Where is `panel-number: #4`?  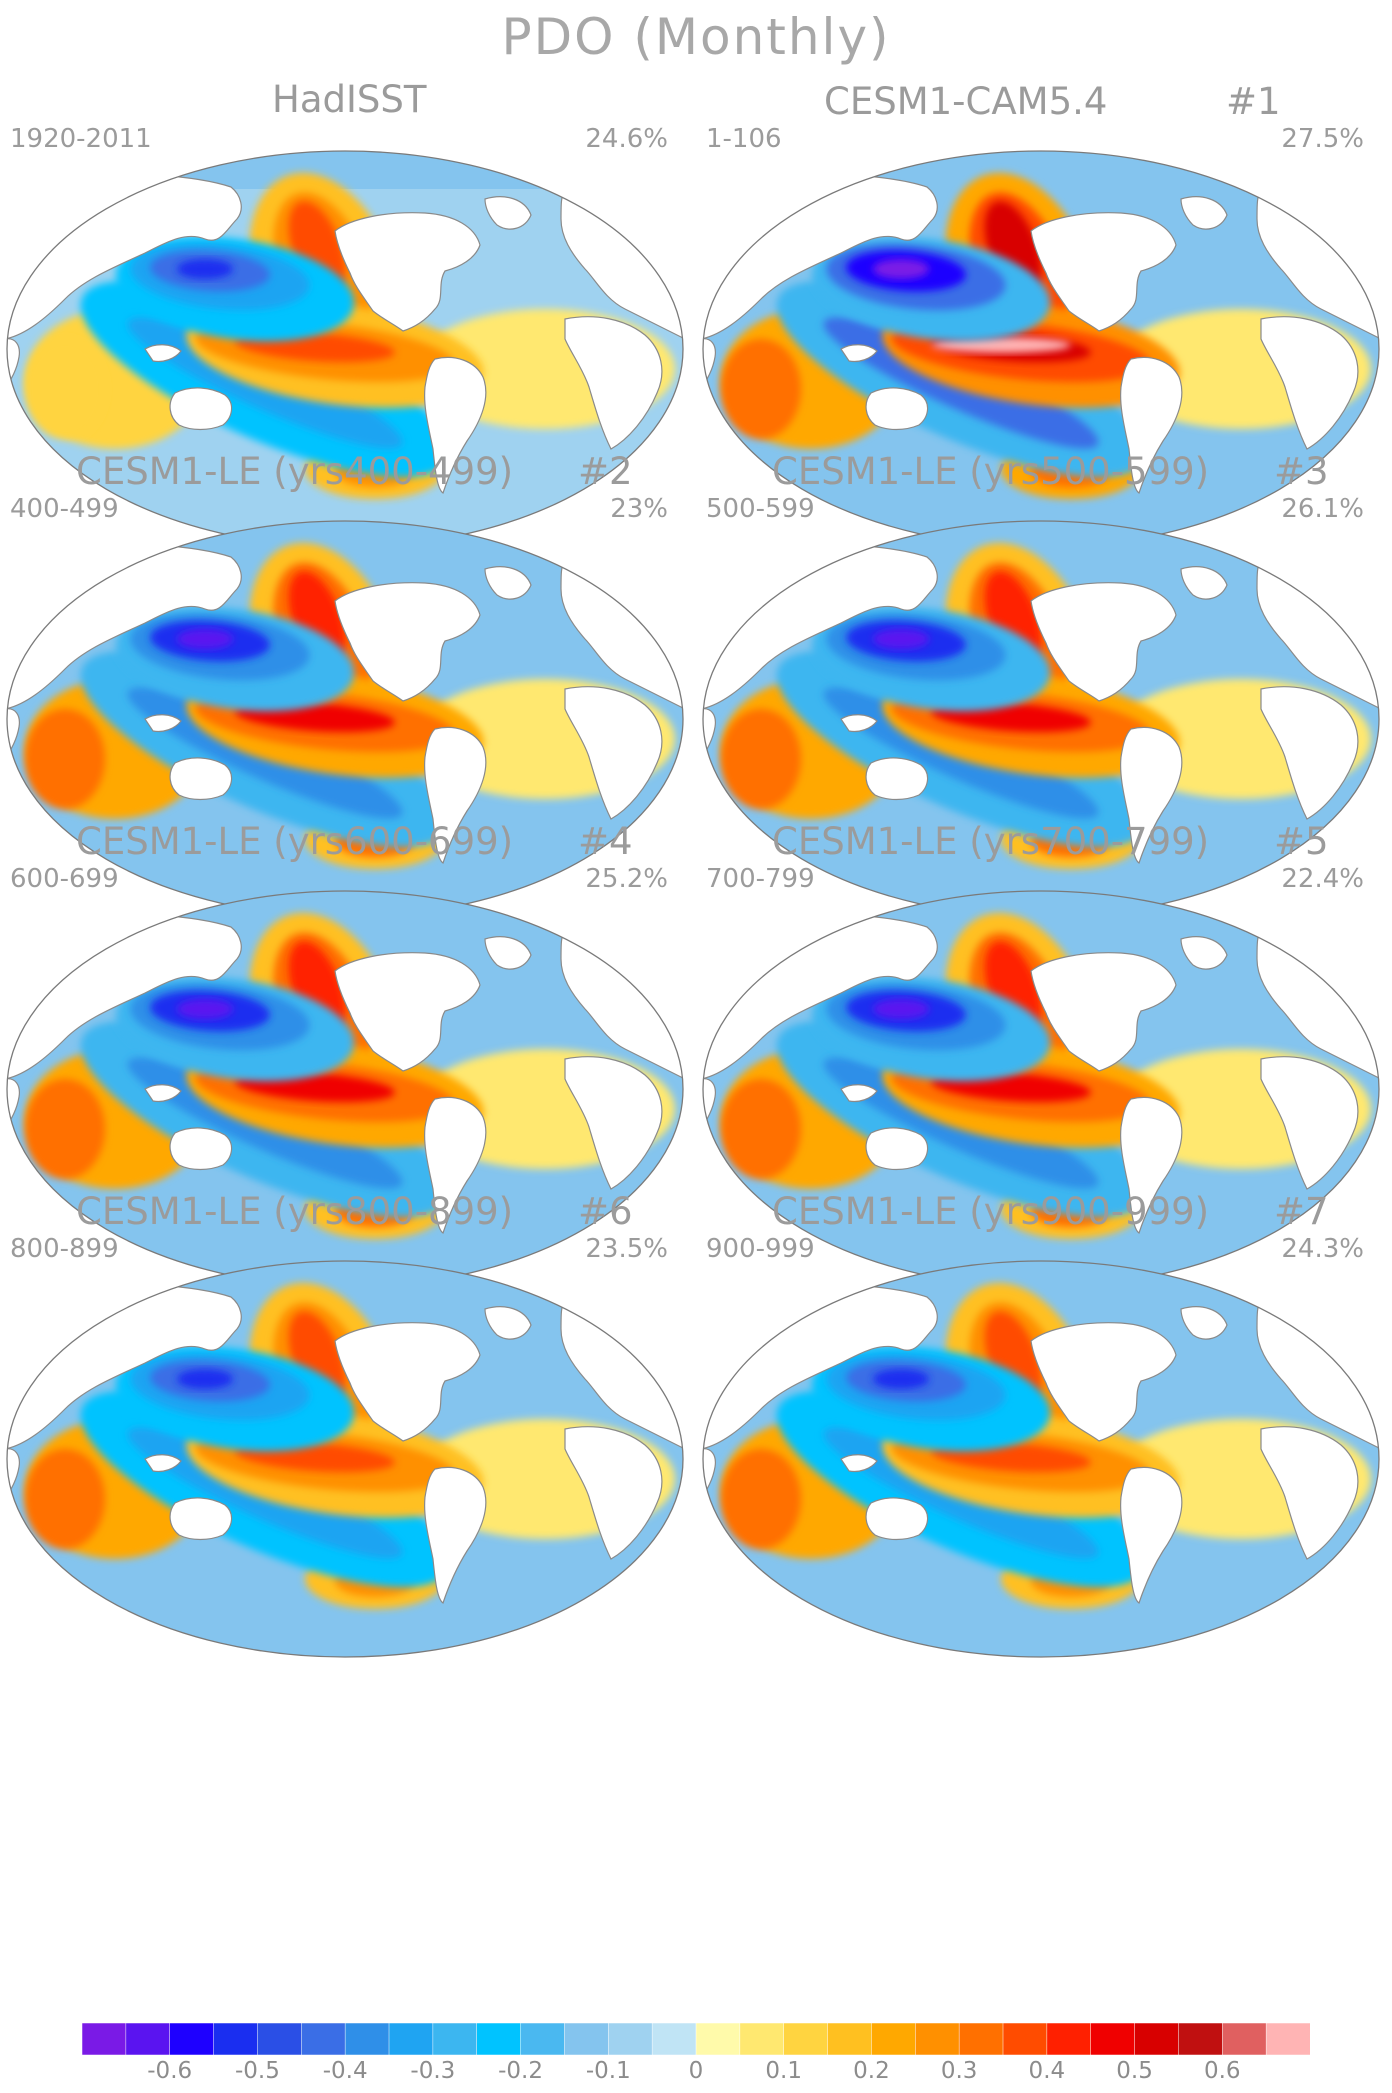 panel-number: #4 is located at coordinates (605, 841).